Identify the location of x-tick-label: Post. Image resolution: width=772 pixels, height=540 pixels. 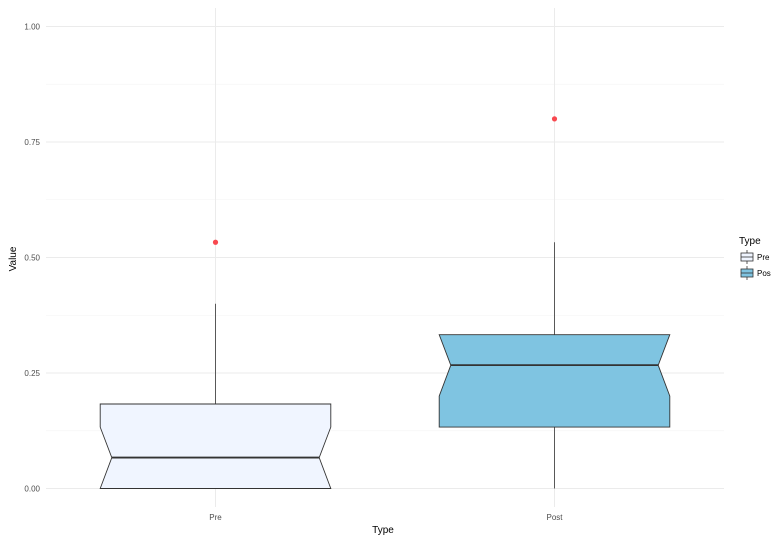
(554, 517).